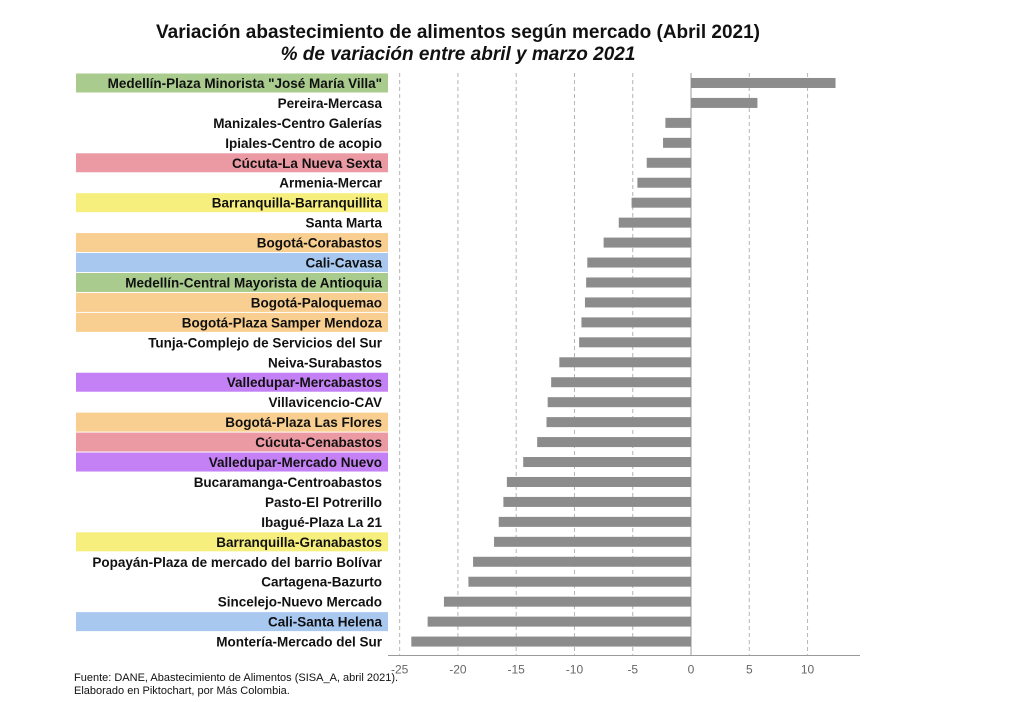 The image size is (1024, 702). I want to click on x-tick-label: -25, so click(400, 670).